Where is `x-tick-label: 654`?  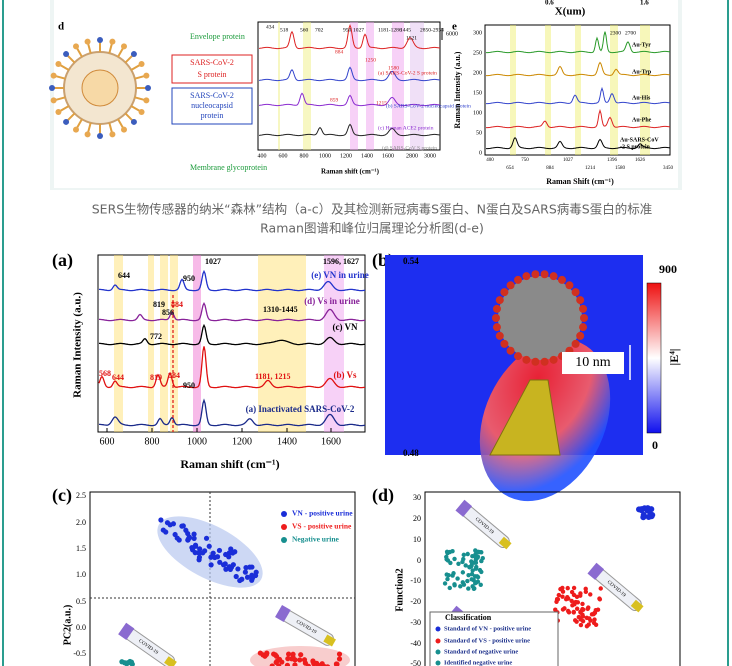
x-tick-label: 654 is located at coordinates (510, 168).